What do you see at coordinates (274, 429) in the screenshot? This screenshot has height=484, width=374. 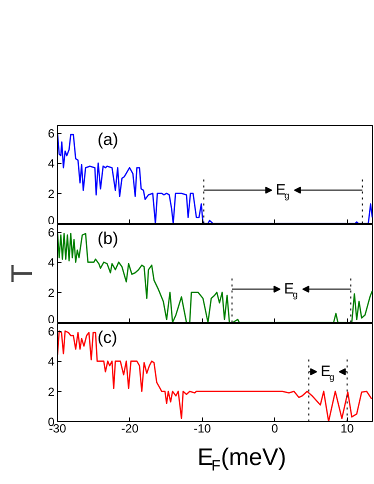 I see `x-tick-label: 0` at bounding box center [274, 429].